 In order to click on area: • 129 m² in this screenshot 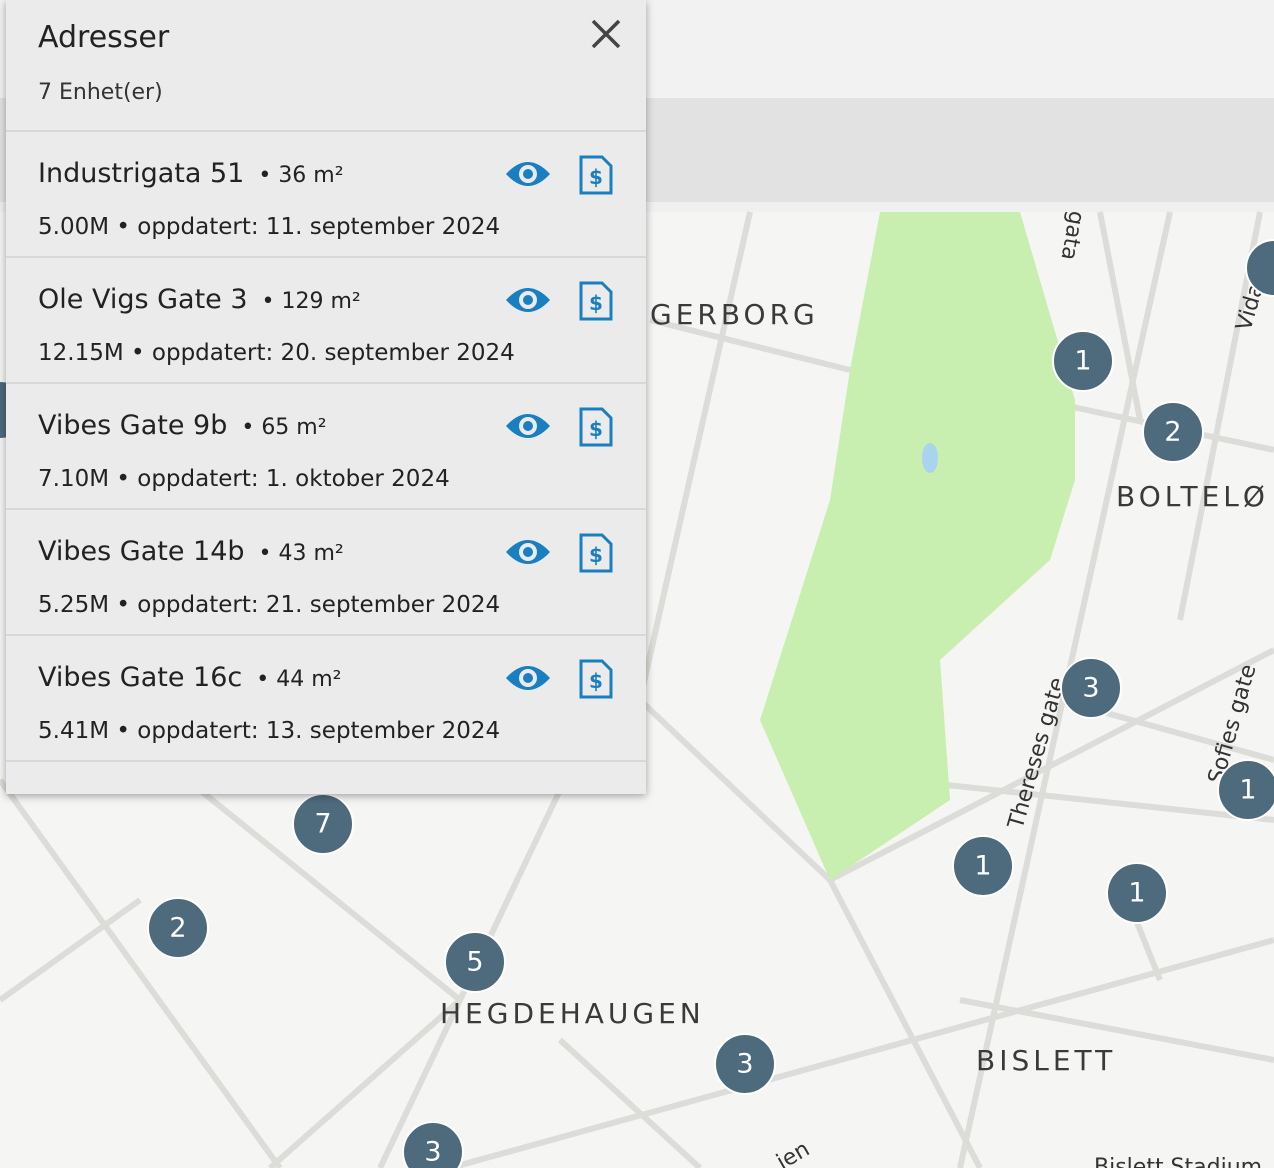, I will do `click(311, 301)`.